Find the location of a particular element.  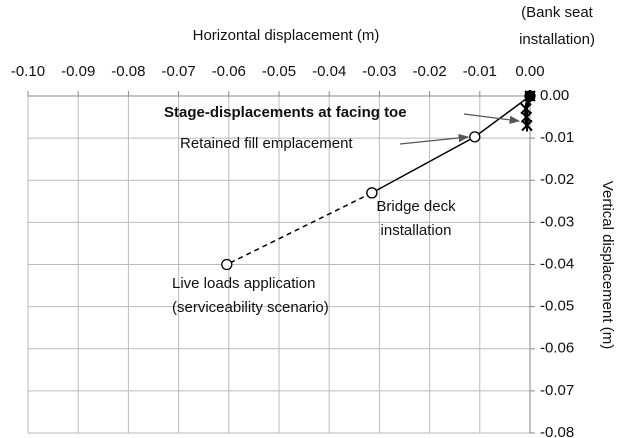

annotation: Stage-displacements at facing toe is located at coordinates (285, 112).